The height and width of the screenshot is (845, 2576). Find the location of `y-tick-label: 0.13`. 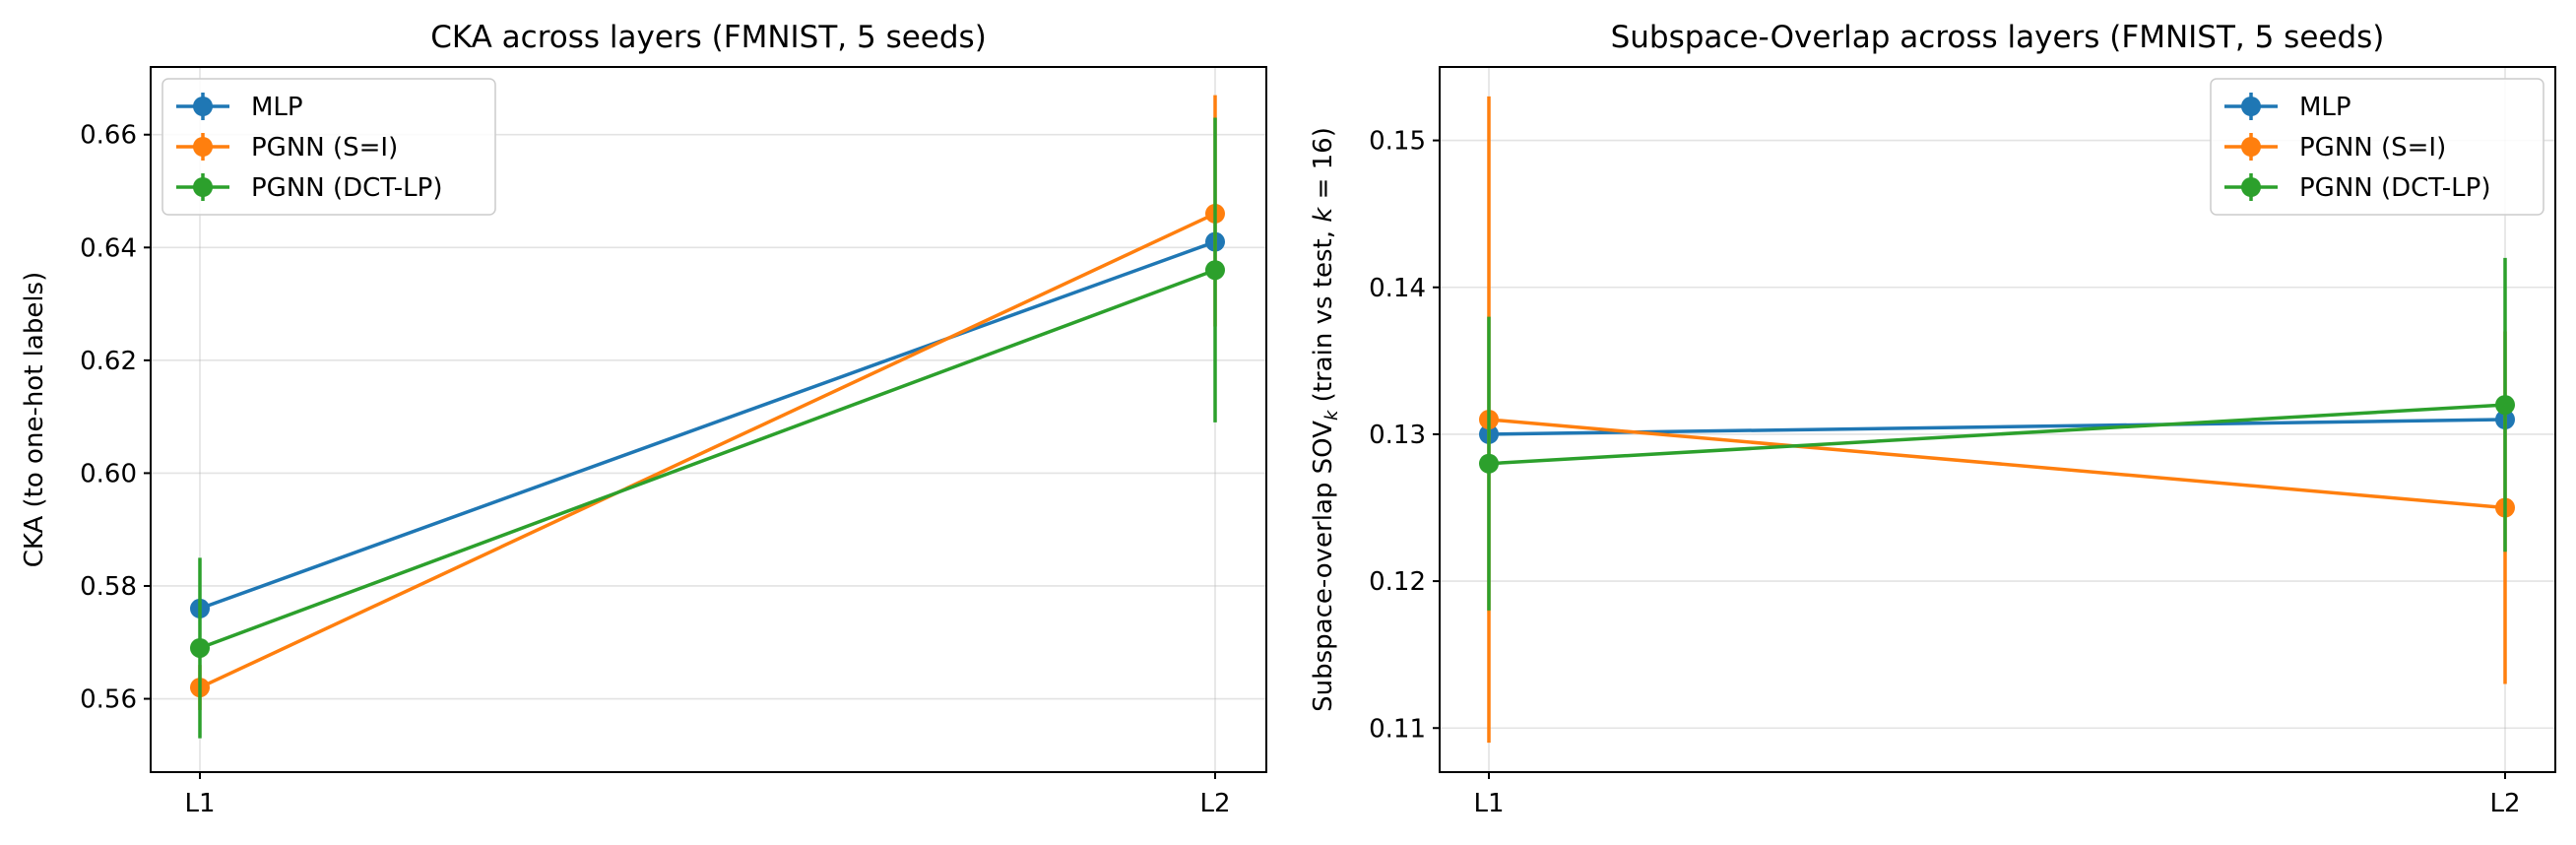

y-tick-label: 0.13 is located at coordinates (1397, 435).